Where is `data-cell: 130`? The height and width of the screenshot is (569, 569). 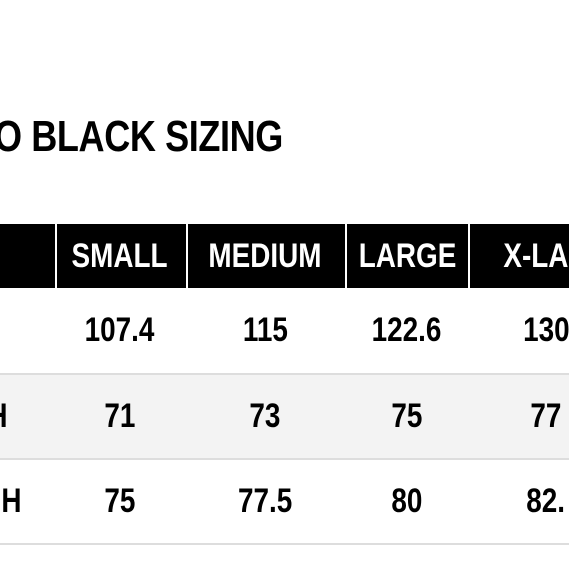 data-cell: 130 is located at coordinates (520, 330).